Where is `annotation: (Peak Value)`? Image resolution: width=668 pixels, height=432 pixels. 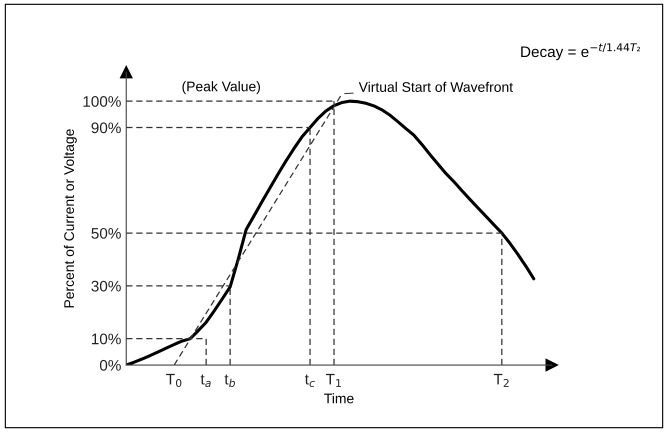 annotation: (Peak Value) is located at coordinates (221, 87).